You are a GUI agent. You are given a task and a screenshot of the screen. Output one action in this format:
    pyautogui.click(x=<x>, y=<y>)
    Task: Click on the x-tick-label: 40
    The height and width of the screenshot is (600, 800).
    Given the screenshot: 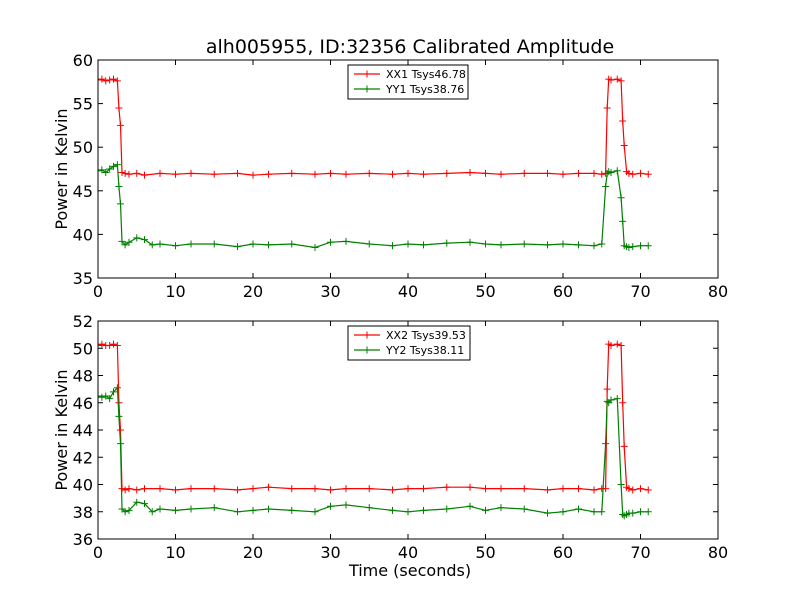 What is the action you would take?
    pyautogui.click(x=408, y=552)
    